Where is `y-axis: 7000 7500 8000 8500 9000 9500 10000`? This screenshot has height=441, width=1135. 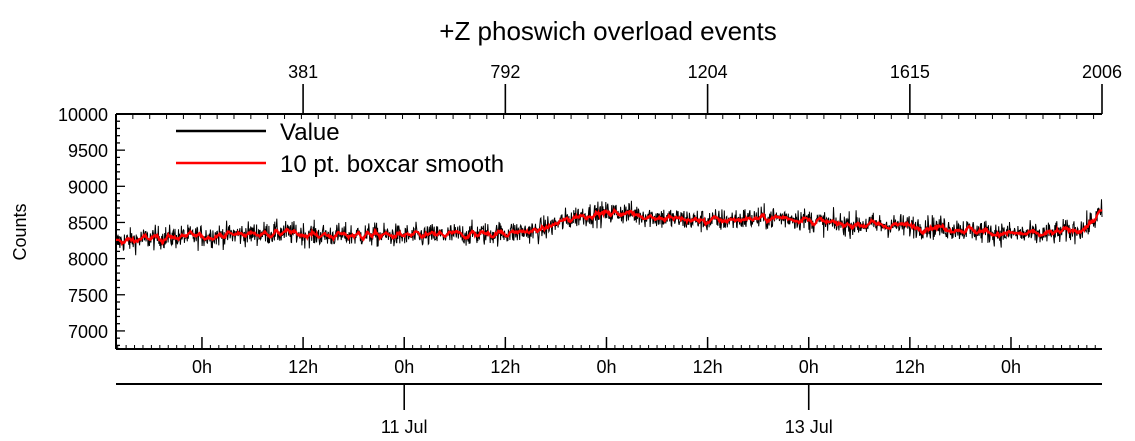
y-axis: 7000 7500 8000 8500 9000 9500 10000 is located at coordinates (91, 227).